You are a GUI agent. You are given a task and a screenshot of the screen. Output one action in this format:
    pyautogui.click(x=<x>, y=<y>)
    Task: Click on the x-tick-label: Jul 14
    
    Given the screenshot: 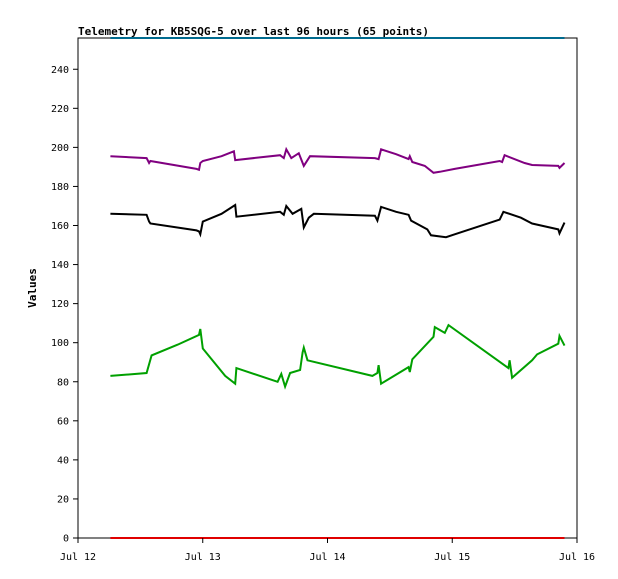 What is the action you would take?
    pyautogui.click(x=327, y=557)
    